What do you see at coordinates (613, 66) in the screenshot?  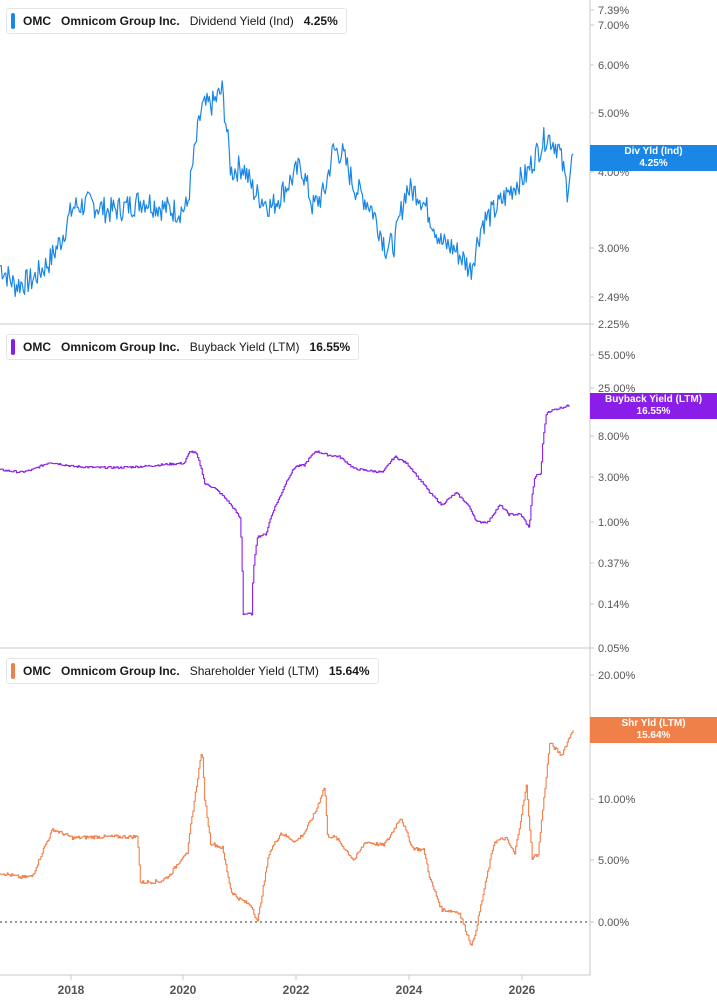 I see `y-tick-label: 6.00%` at bounding box center [613, 66].